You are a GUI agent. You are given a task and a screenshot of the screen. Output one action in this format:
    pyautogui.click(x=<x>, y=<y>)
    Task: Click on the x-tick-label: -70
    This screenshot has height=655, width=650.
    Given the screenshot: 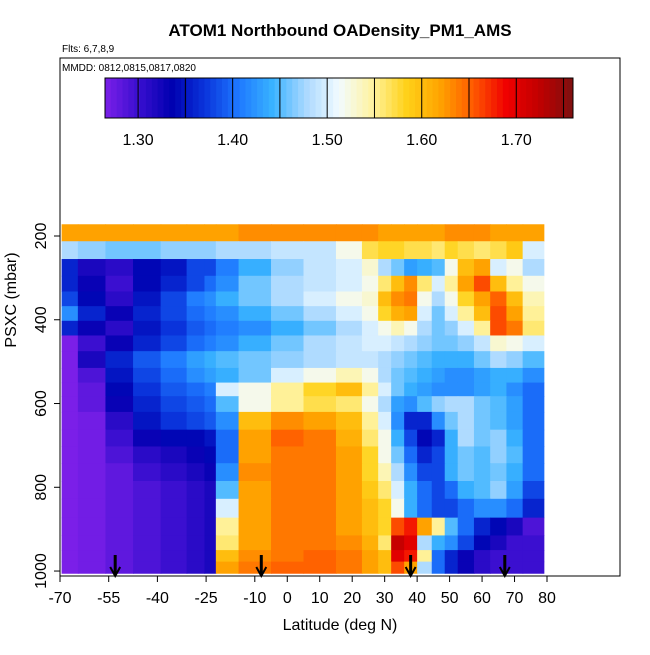 What is the action you would take?
    pyautogui.click(x=59, y=598)
    